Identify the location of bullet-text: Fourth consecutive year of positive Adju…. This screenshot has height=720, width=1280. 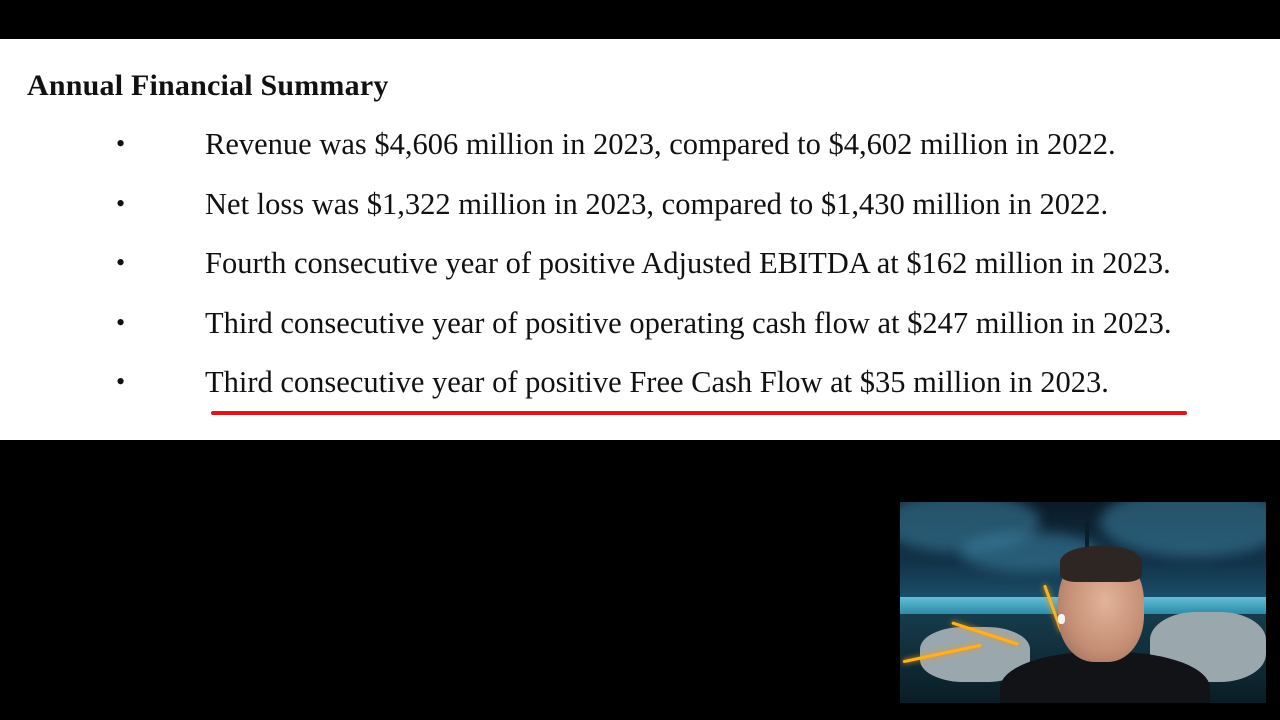
(688, 263).